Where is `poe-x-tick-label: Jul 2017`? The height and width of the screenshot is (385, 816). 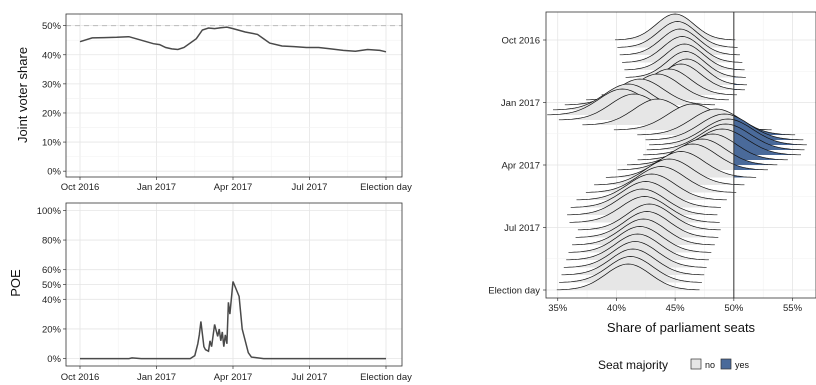
poe-x-tick-label: Jul 2017 is located at coordinates (310, 377).